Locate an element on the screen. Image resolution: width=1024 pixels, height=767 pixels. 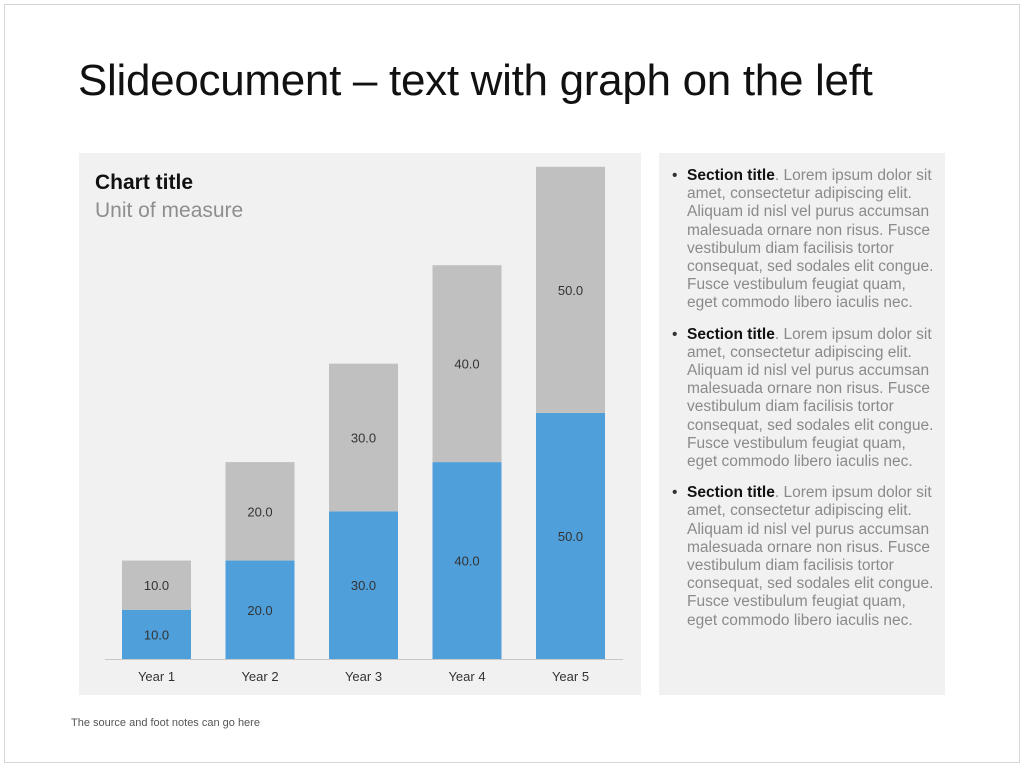
x-tick-label: Year 3 is located at coordinates (363, 676).